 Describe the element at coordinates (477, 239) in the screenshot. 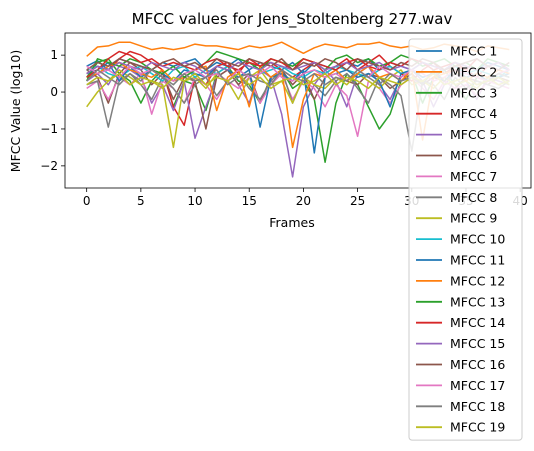

I see `legend-label-10: MFCC 10` at that location.